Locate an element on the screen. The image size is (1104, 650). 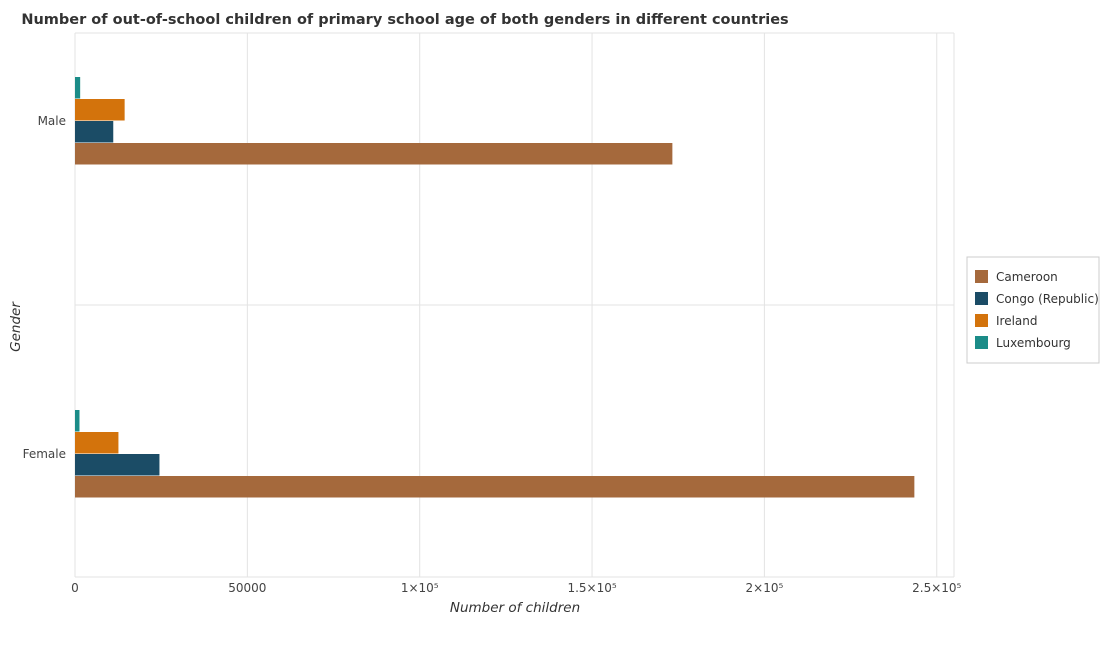
legend-label-1: Congo (Republic) is located at coordinates (1047, 299).